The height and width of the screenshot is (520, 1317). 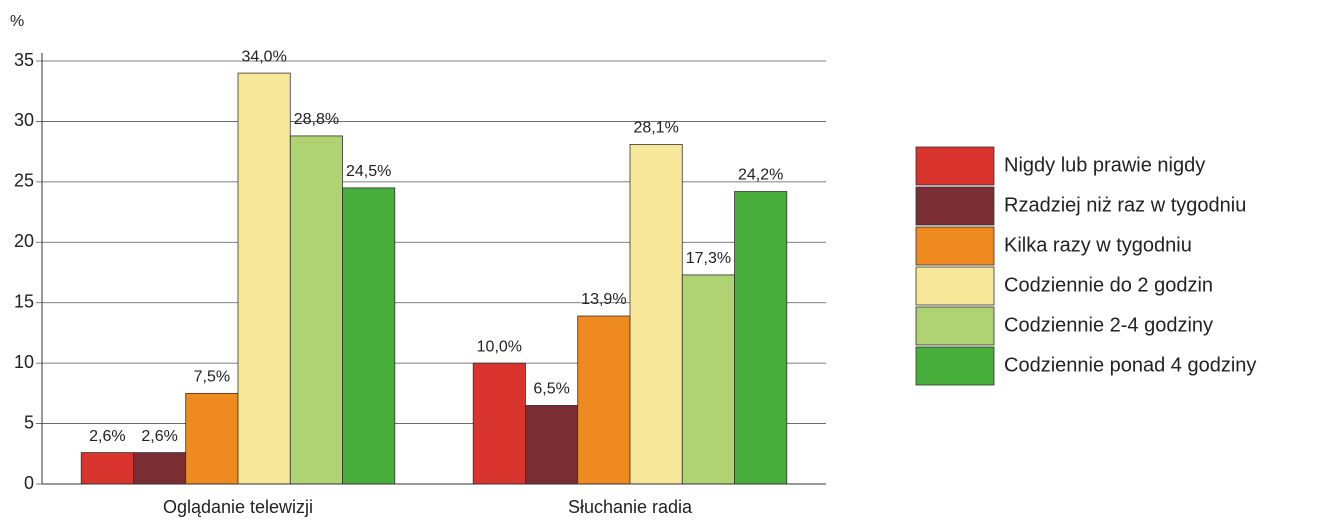 What do you see at coordinates (24, 301) in the screenshot?
I see `y-tick-label: 15` at bounding box center [24, 301].